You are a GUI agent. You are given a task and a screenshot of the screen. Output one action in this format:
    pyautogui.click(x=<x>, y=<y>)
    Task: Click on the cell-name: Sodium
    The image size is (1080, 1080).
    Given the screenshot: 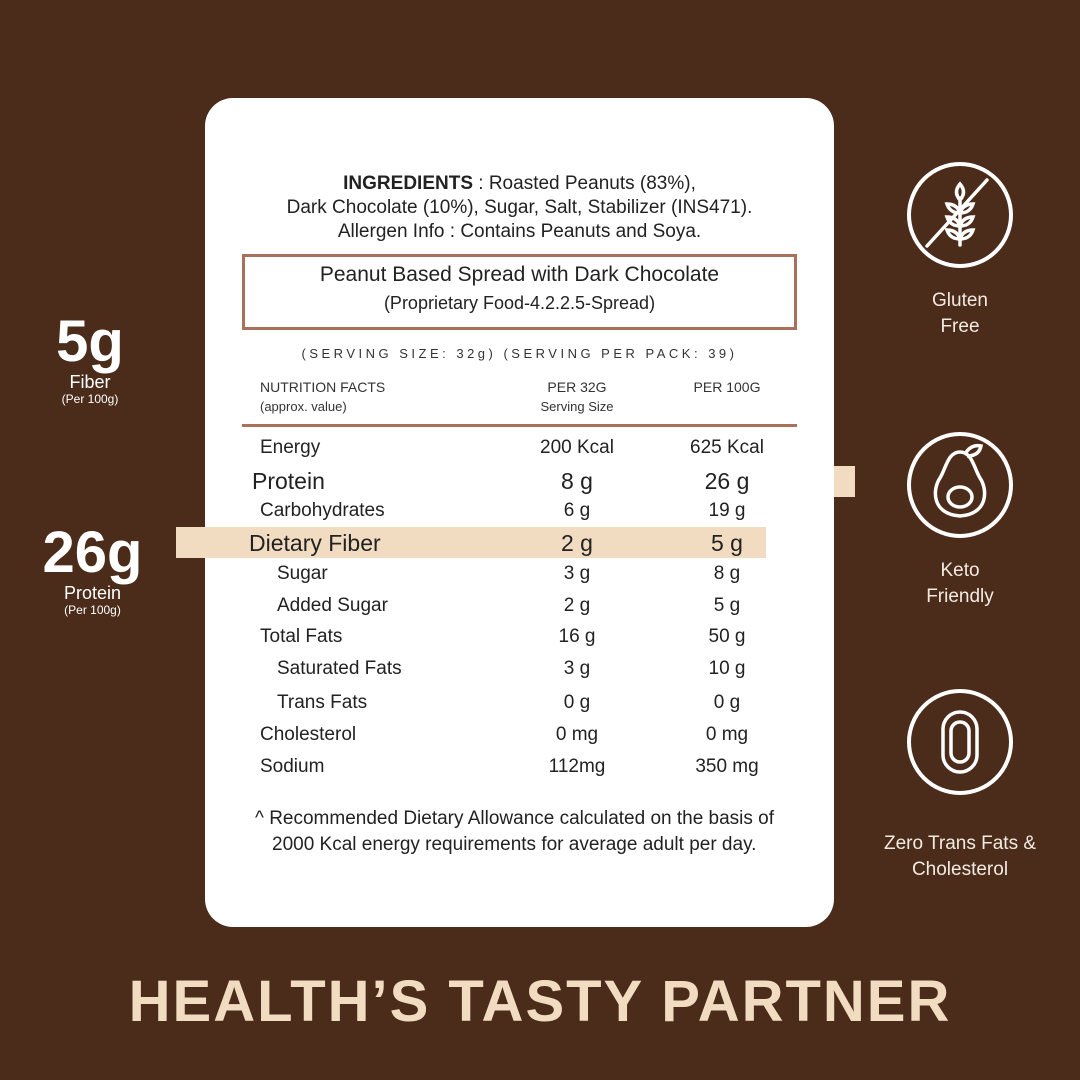 What is the action you would take?
    pyautogui.click(x=292, y=766)
    